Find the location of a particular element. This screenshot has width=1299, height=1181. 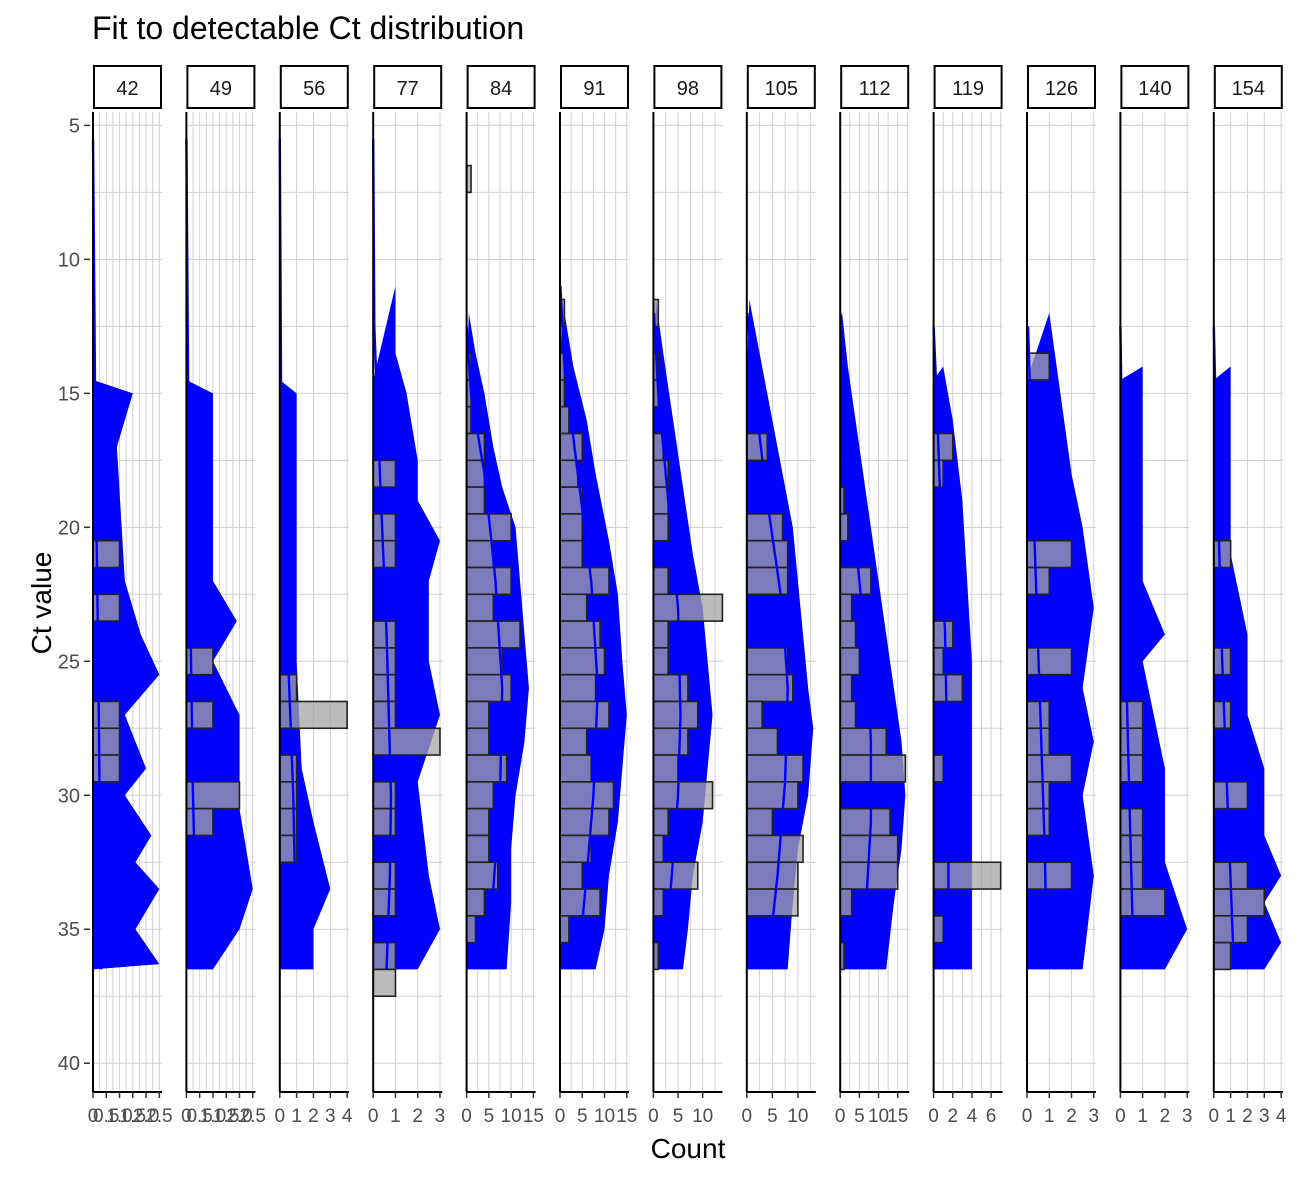

y-tick-label: 20 is located at coordinates (69, 528).